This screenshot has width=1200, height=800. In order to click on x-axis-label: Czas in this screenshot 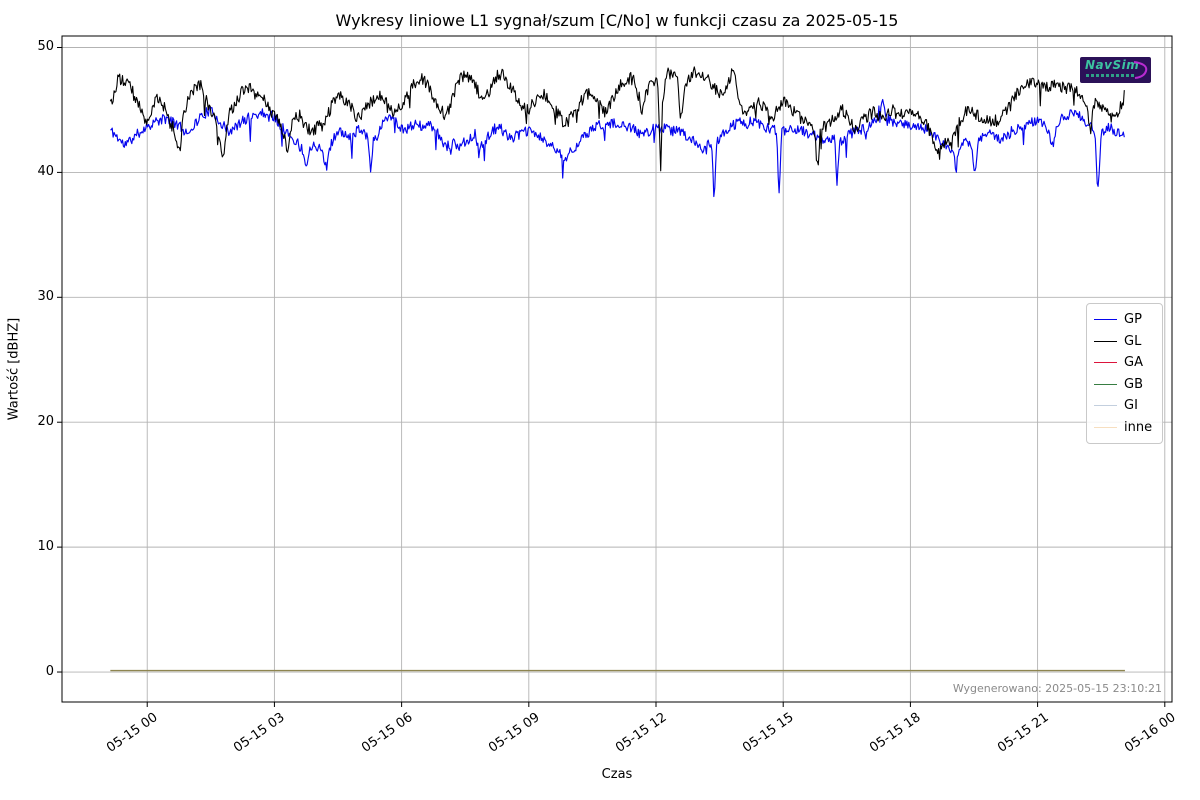, I will do `click(617, 774)`.